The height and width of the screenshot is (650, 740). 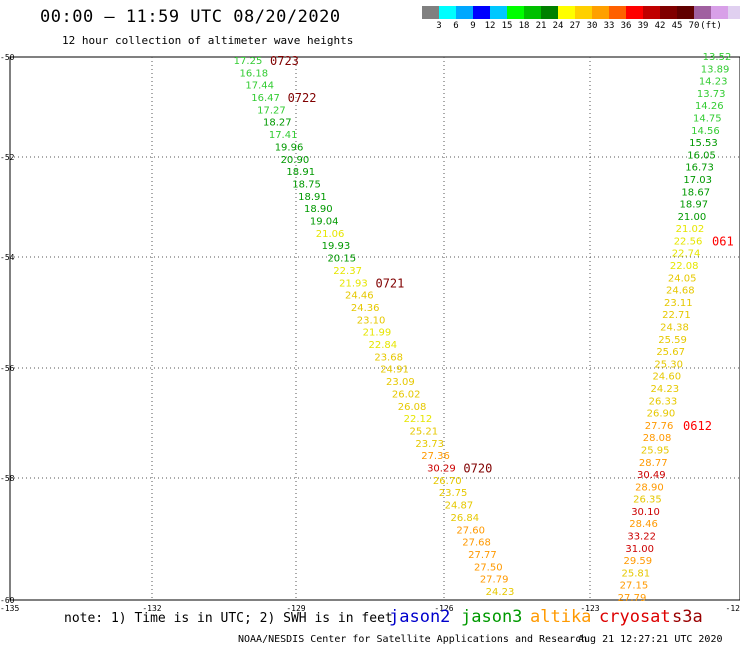 What do you see at coordinates (382, 345) in the screenshot?
I see `wave-height-value: 22.84` at bounding box center [382, 345].